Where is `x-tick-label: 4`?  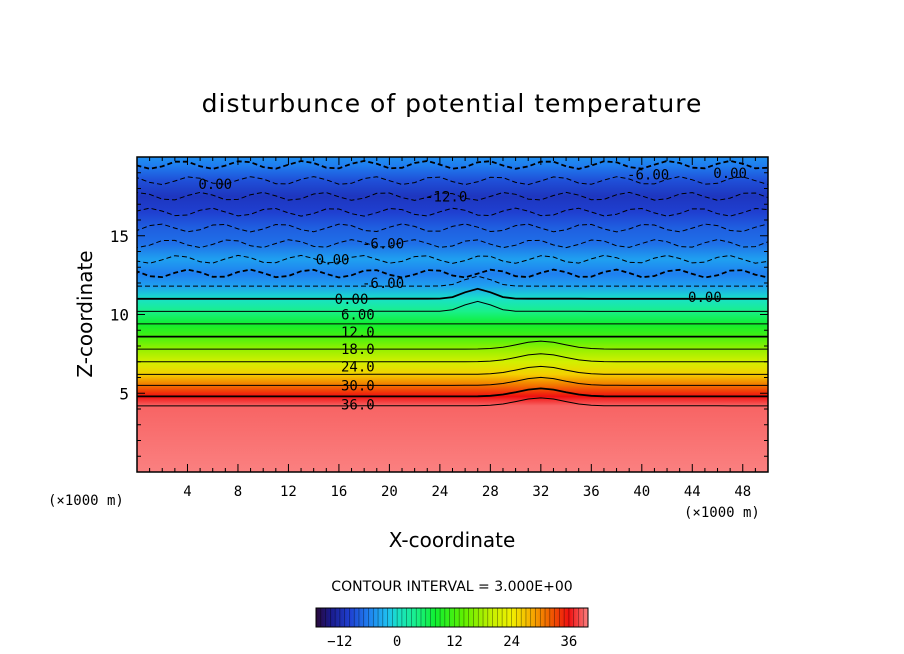 x-tick-label: 4 is located at coordinates (187, 492).